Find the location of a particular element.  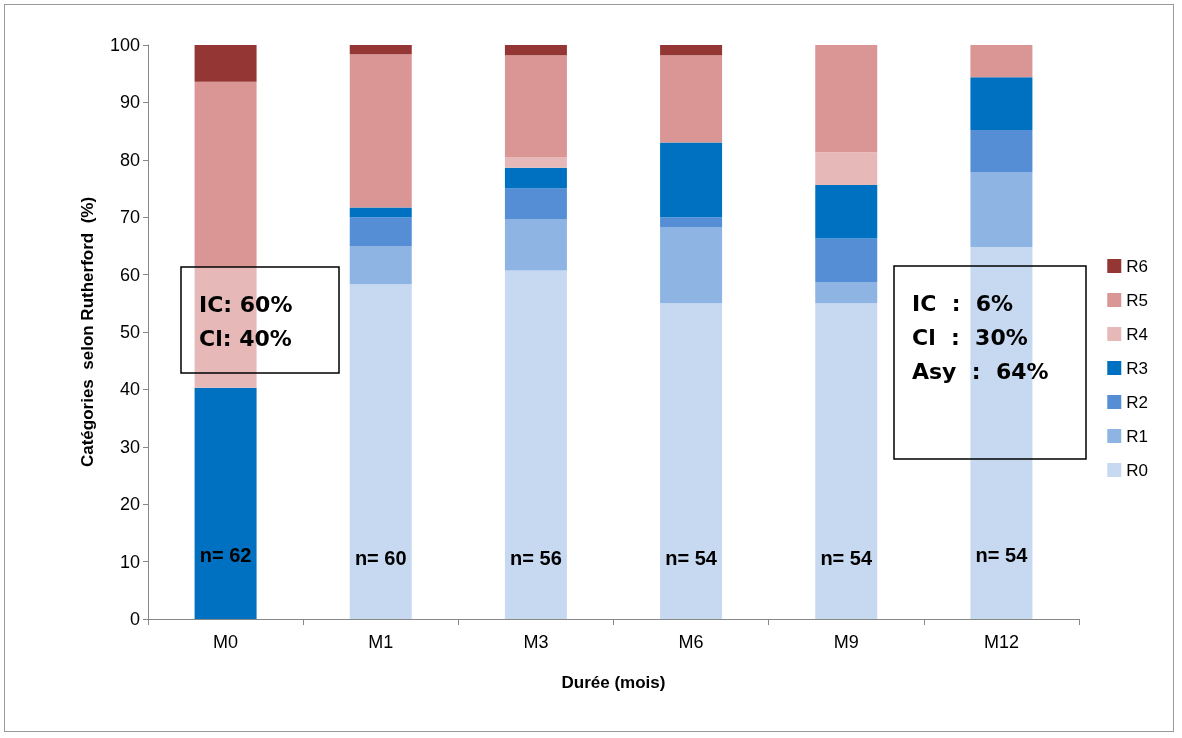

y-tick-label: 60 is located at coordinates (129, 274).